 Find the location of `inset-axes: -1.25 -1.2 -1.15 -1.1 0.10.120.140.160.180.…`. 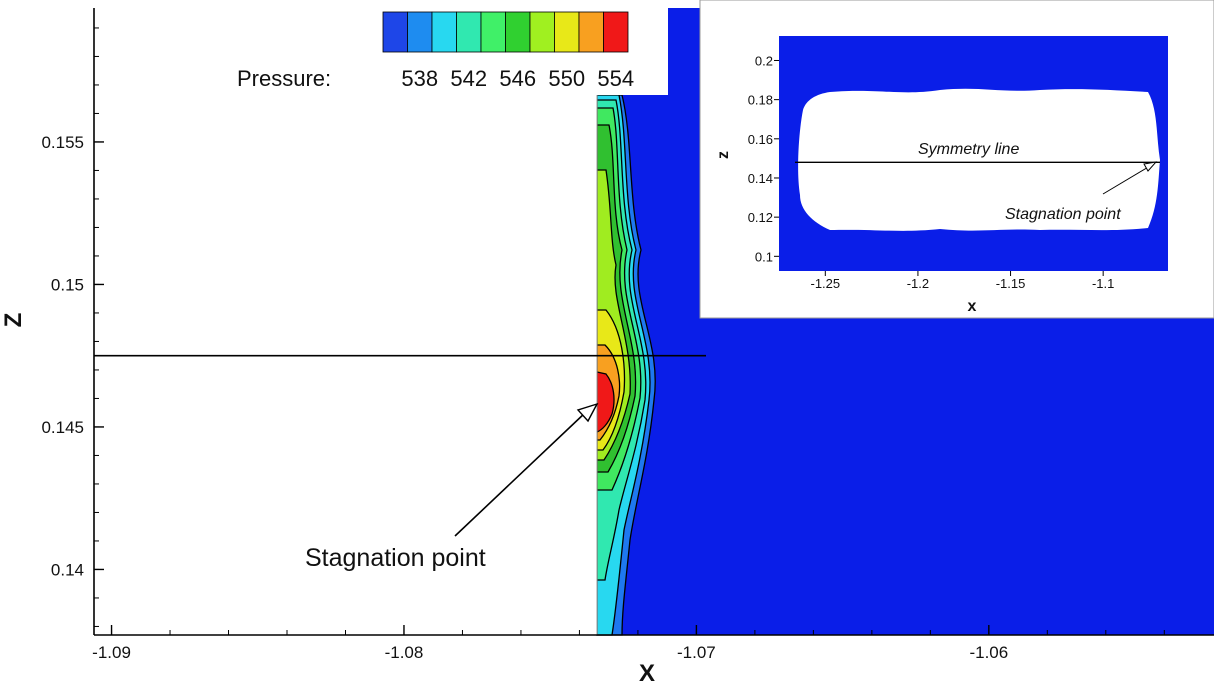

inset-axes: -1.25 -1.2 -1.15 -1.1 0.10.120.140.160.180.… is located at coordinates (914, 184).